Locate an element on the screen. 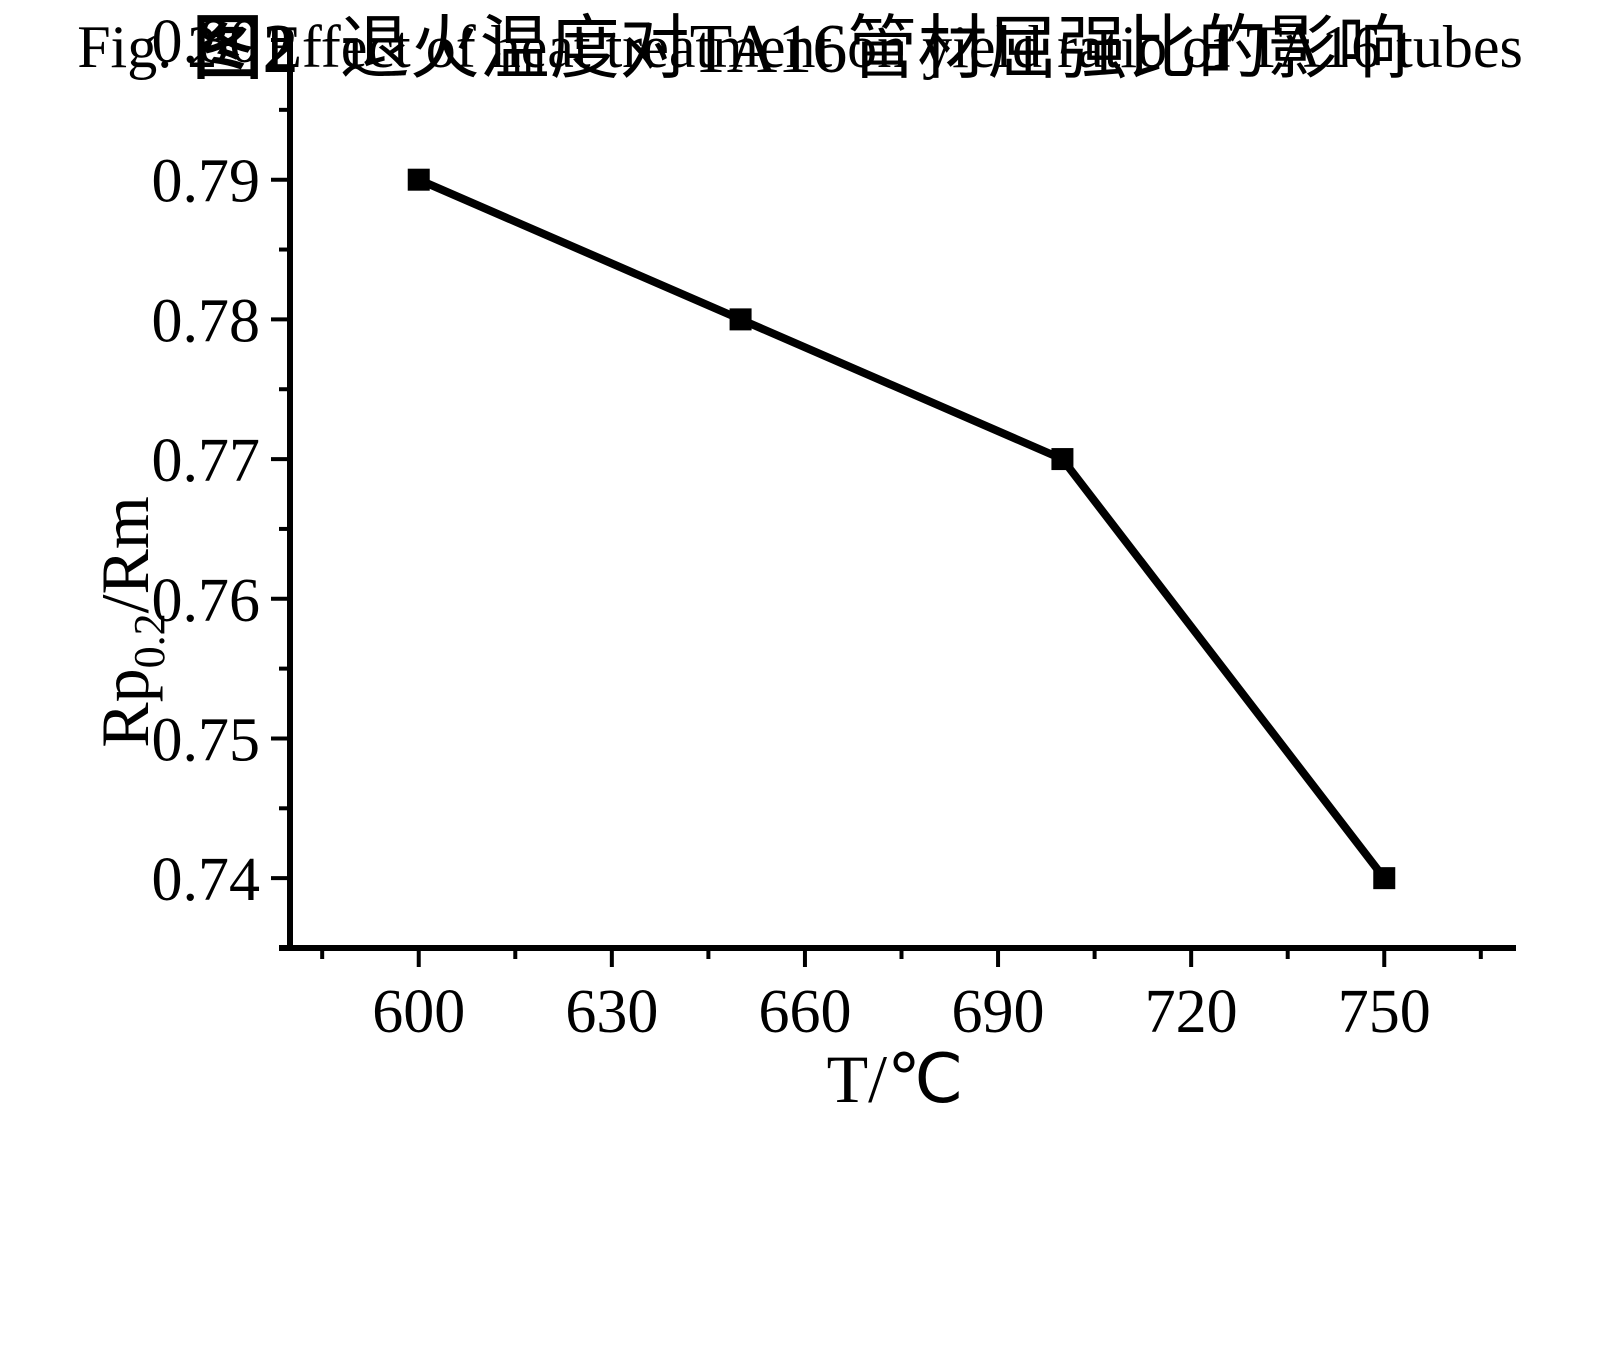 The width and height of the screenshot is (1600, 1349). y-axis-label-tail: /Rm is located at coordinates (125, 554).